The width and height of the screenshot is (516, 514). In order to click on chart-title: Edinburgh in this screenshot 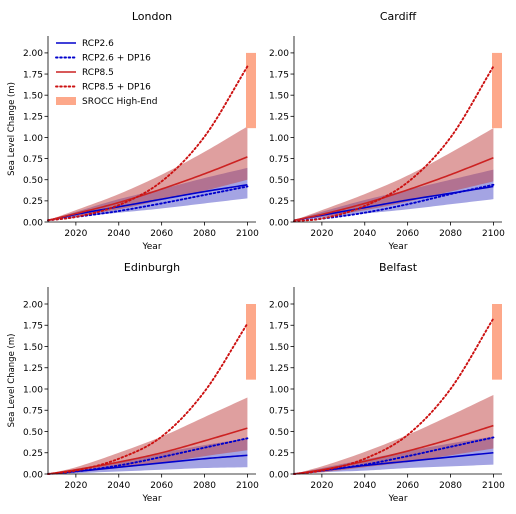, I will do `click(152, 267)`.